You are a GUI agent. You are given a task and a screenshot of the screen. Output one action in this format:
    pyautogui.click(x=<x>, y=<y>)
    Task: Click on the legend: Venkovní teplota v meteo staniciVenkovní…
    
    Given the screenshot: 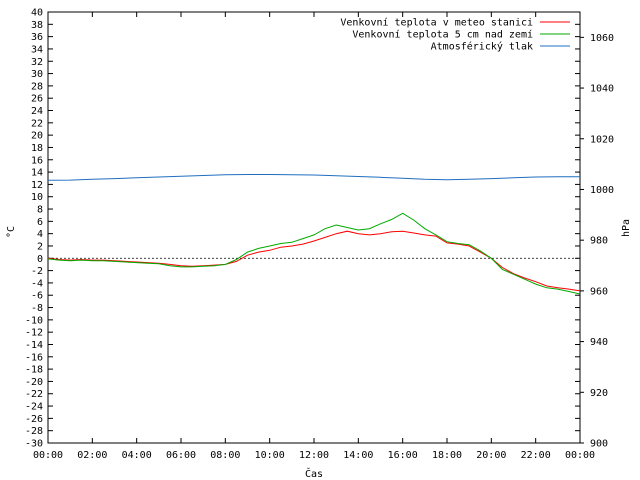 What is the action you would take?
    pyautogui.click(x=455, y=35)
    